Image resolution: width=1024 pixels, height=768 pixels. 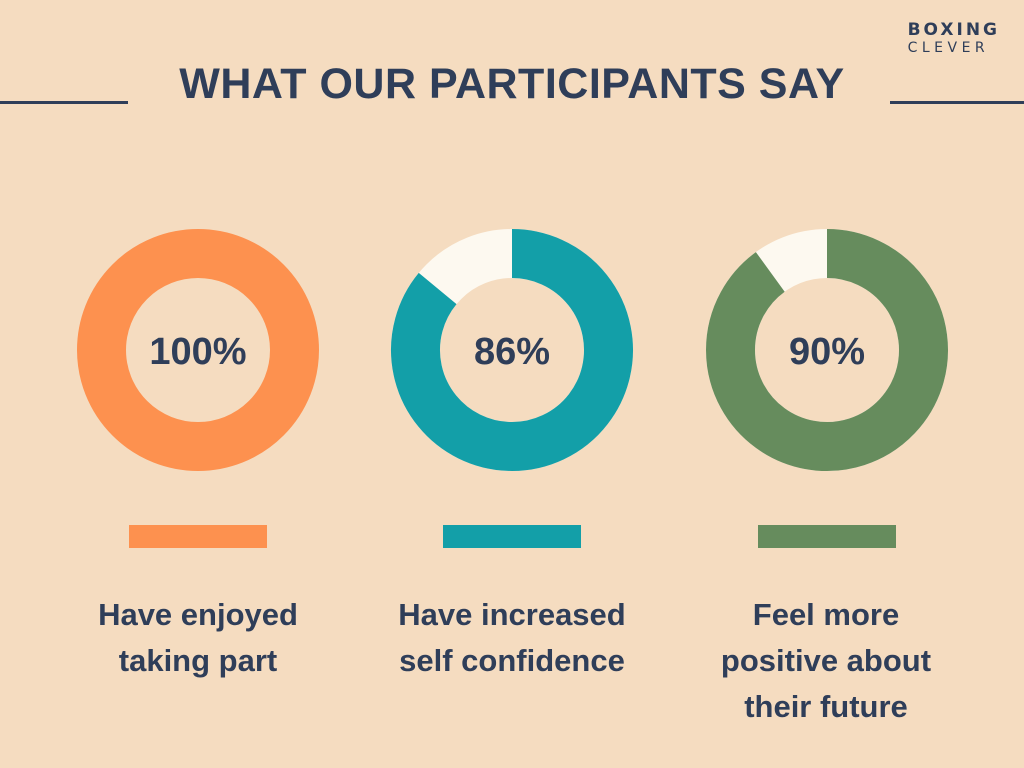 I want to click on brand-logo: BOXING CLEVER, so click(x=953, y=38).